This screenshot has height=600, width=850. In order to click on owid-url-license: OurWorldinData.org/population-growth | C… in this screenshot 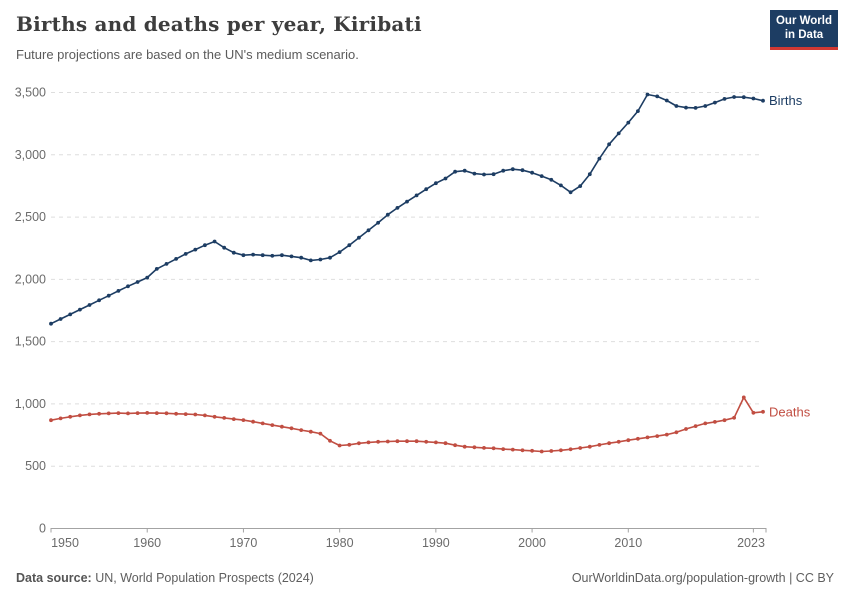, I will do `click(702, 578)`.